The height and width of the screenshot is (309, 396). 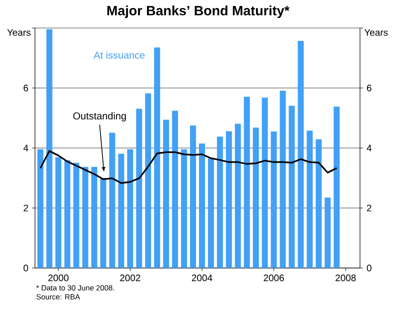 I want to click on line-series, so click(x=189, y=167).